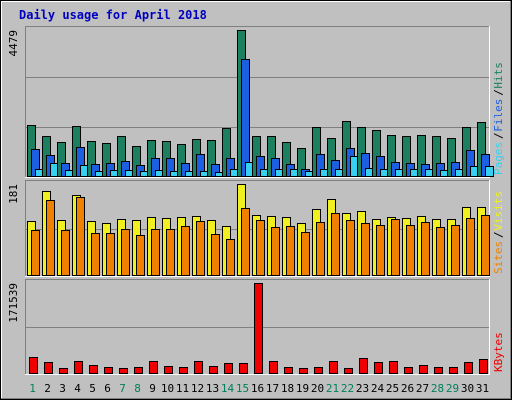 This screenshot has height=400, width=512. I want to click on legend-kbytes: KBytes, so click(498, 352).